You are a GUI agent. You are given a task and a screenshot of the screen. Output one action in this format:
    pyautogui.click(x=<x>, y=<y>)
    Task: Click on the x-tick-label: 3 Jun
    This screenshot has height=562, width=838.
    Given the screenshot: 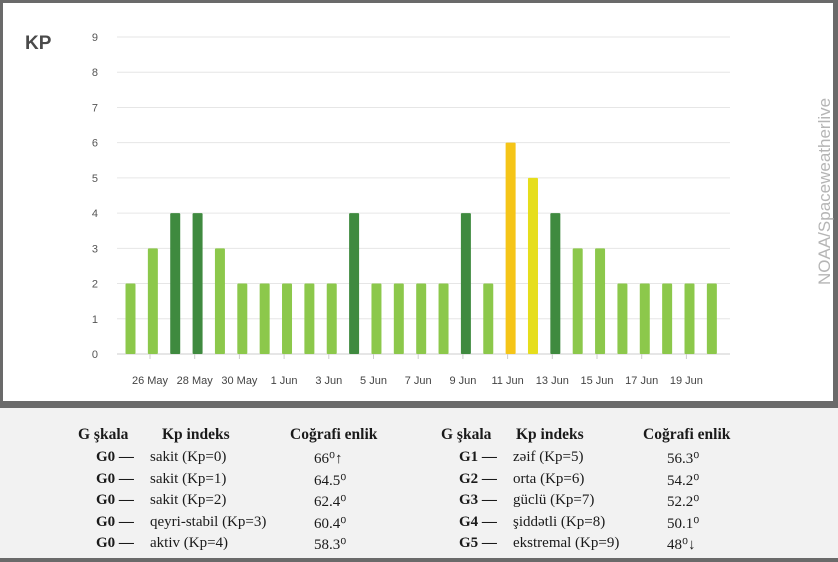 What is the action you would take?
    pyautogui.click(x=328, y=381)
    